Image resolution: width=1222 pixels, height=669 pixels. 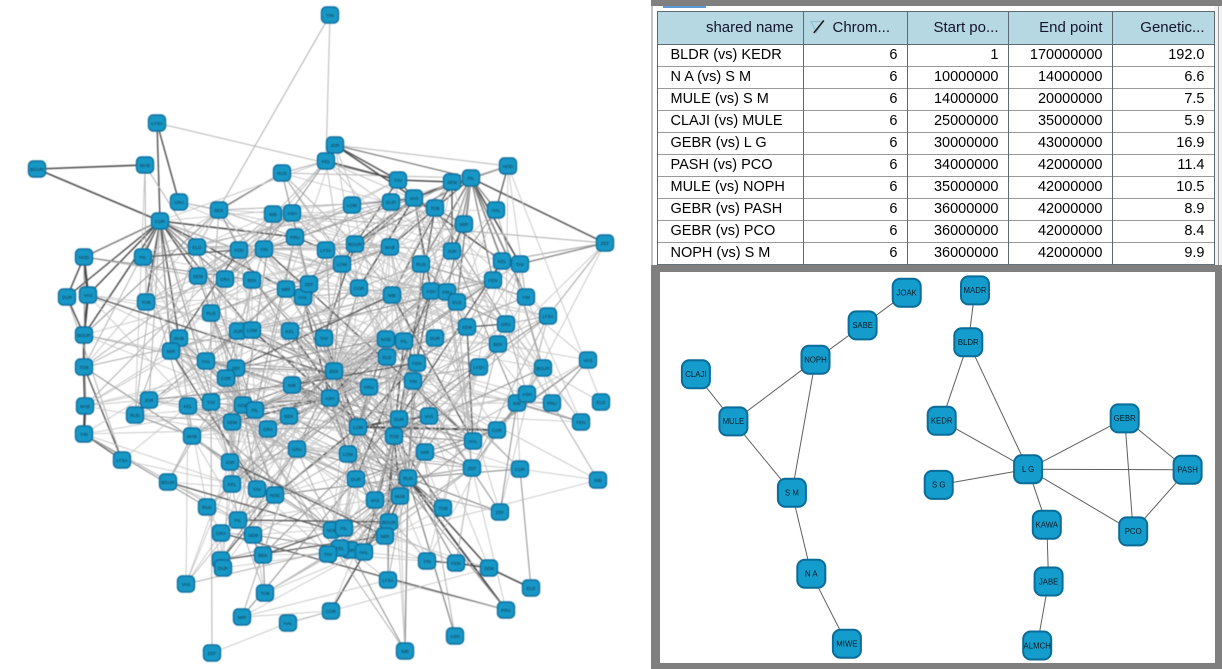 I want to click on svg-text: BLDR, so click(x=968, y=342).